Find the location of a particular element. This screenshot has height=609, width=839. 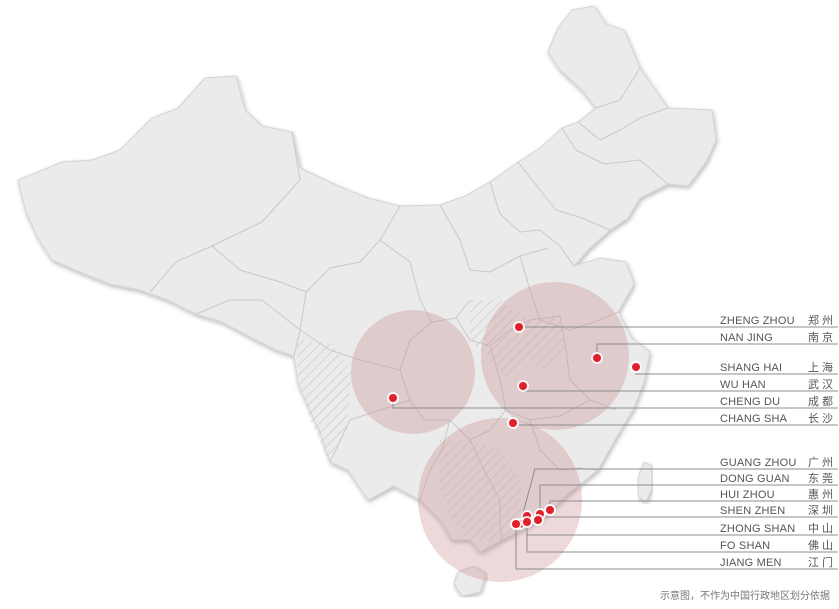

leader-line-jiangmen is located at coordinates (676, 547).